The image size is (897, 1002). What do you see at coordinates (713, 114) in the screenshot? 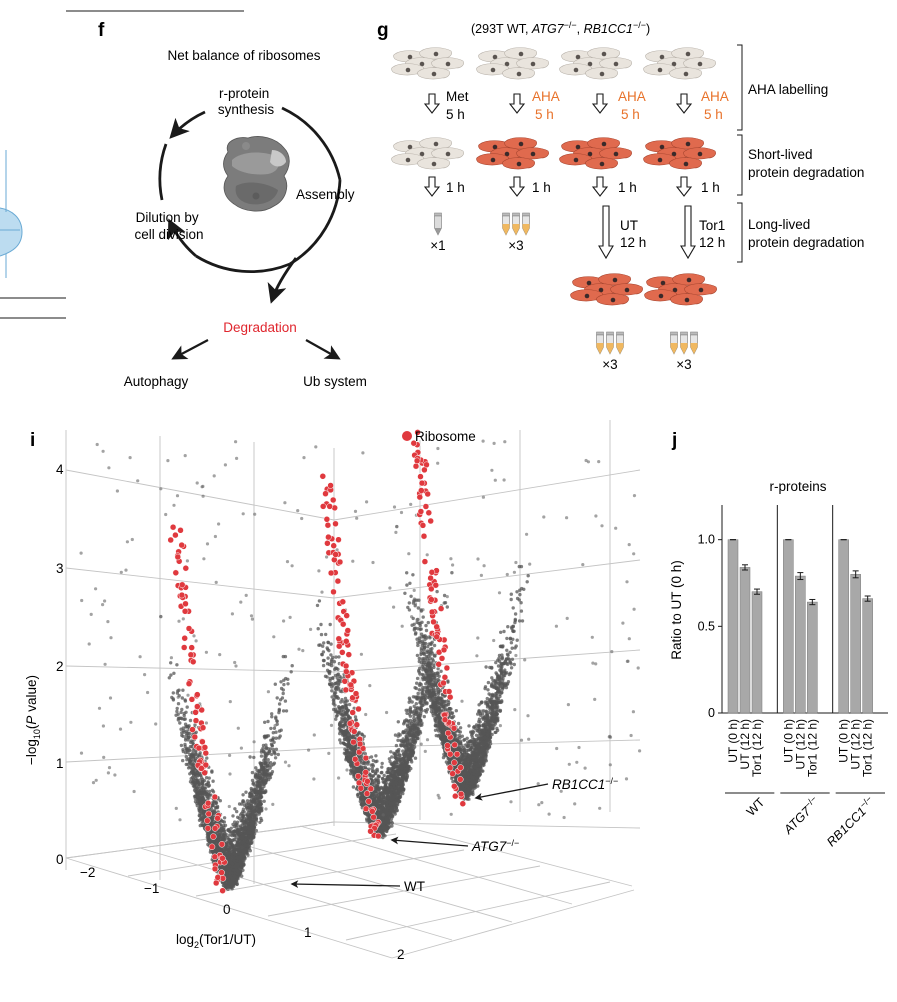
I see `step-4-time: 5 h` at bounding box center [713, 114].